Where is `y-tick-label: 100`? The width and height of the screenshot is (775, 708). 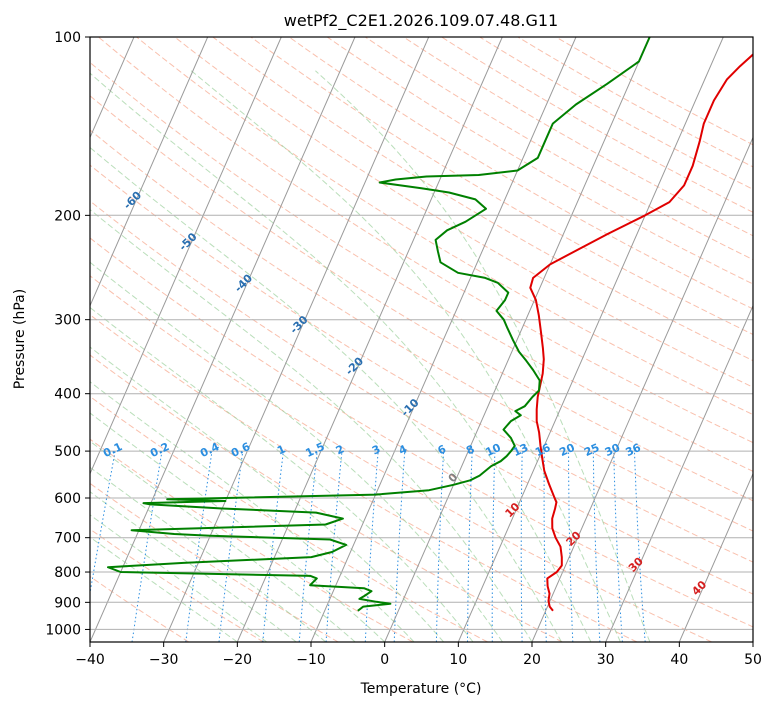 y-tick-label: 100 is located at coordinates (67, 38).